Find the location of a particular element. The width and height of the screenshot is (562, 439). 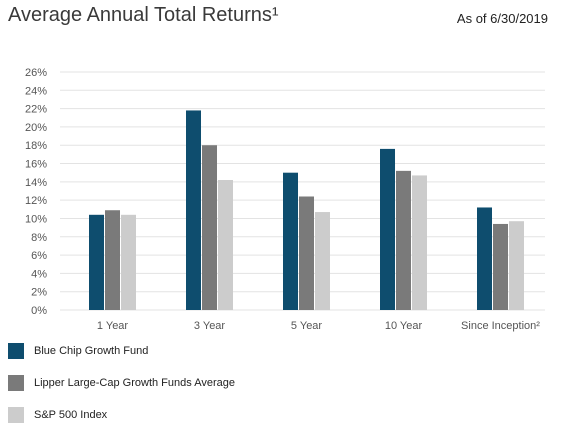

legend-label-fund: Blue Chip Growth Fund is located at coordinates (91, 351).